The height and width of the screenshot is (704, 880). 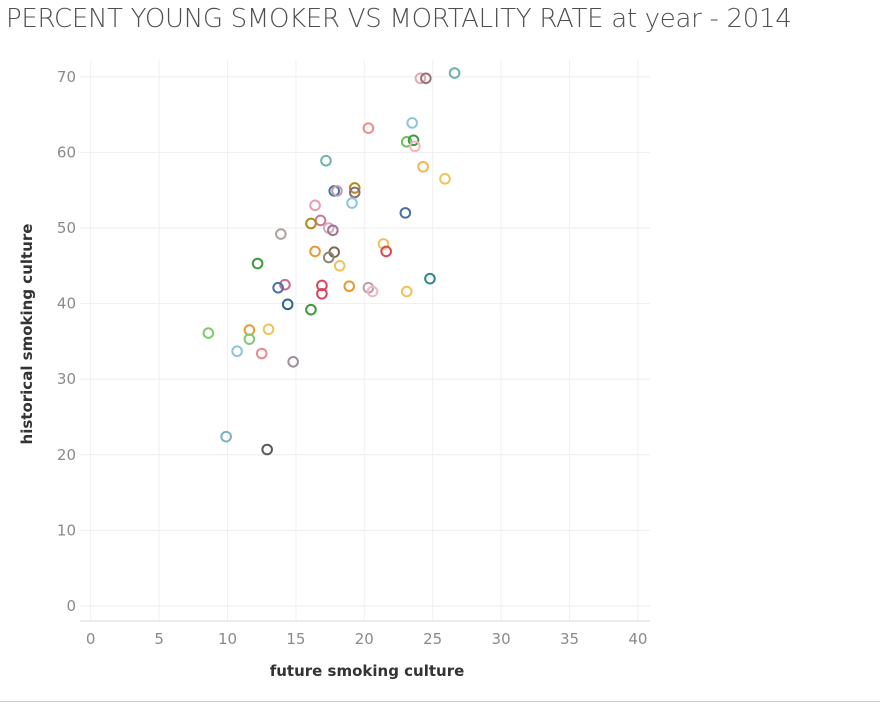 I want to click on y-tick-label: 50, so click(x=66, y=228).